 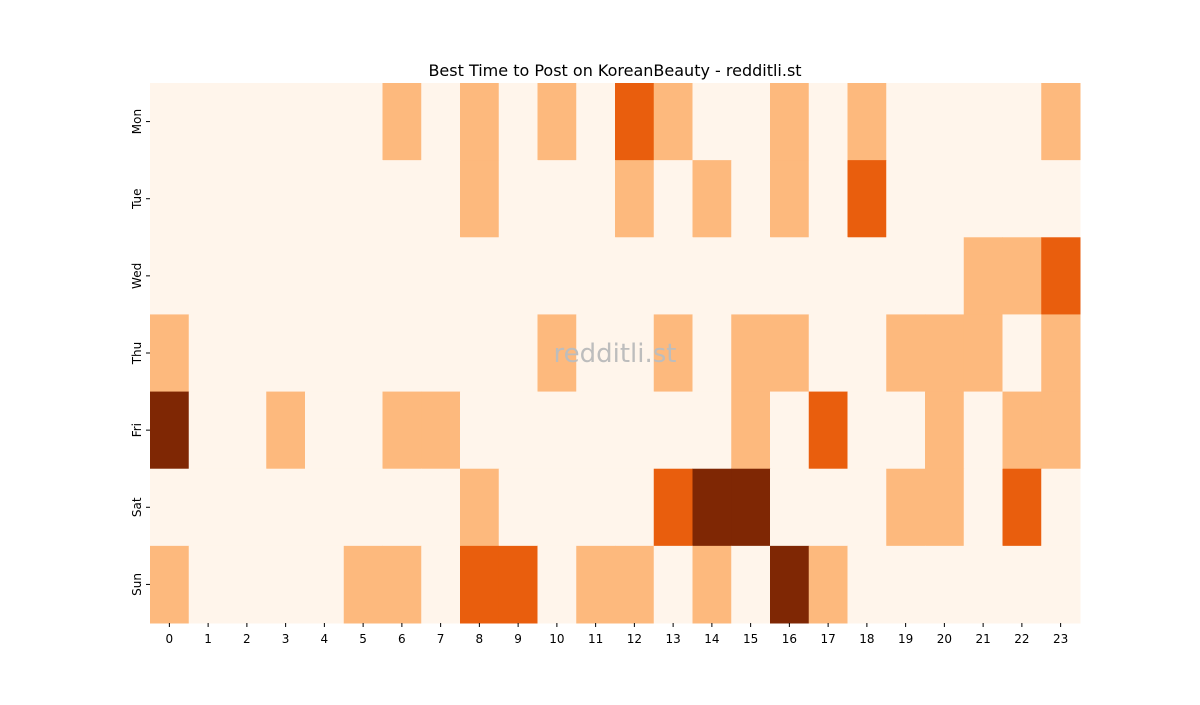 What do you see at coordinates (1060, 639) in the screenshot?
I see `x-tick-label: 23` at bounding box center [1060, 639].